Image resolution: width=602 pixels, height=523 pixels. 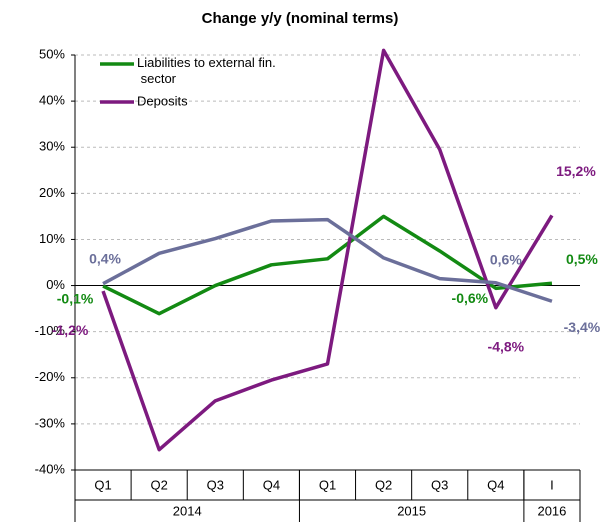 I want to click on data-label: 0,4%, so click(x=105, y=258).